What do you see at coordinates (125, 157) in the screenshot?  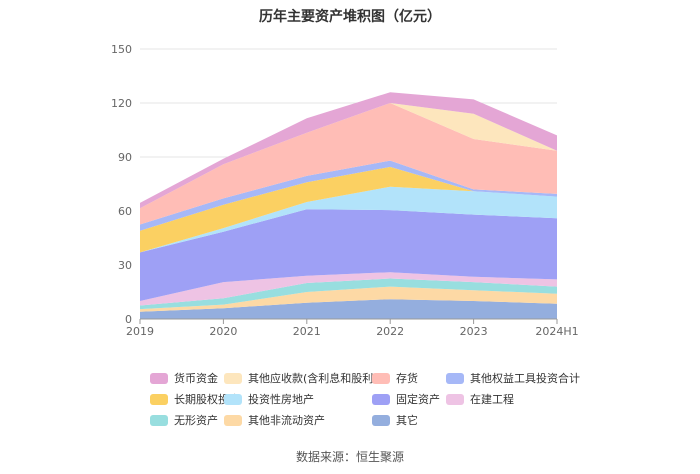 I see `y-tick-label: 90` at bounding box center [125, 157].